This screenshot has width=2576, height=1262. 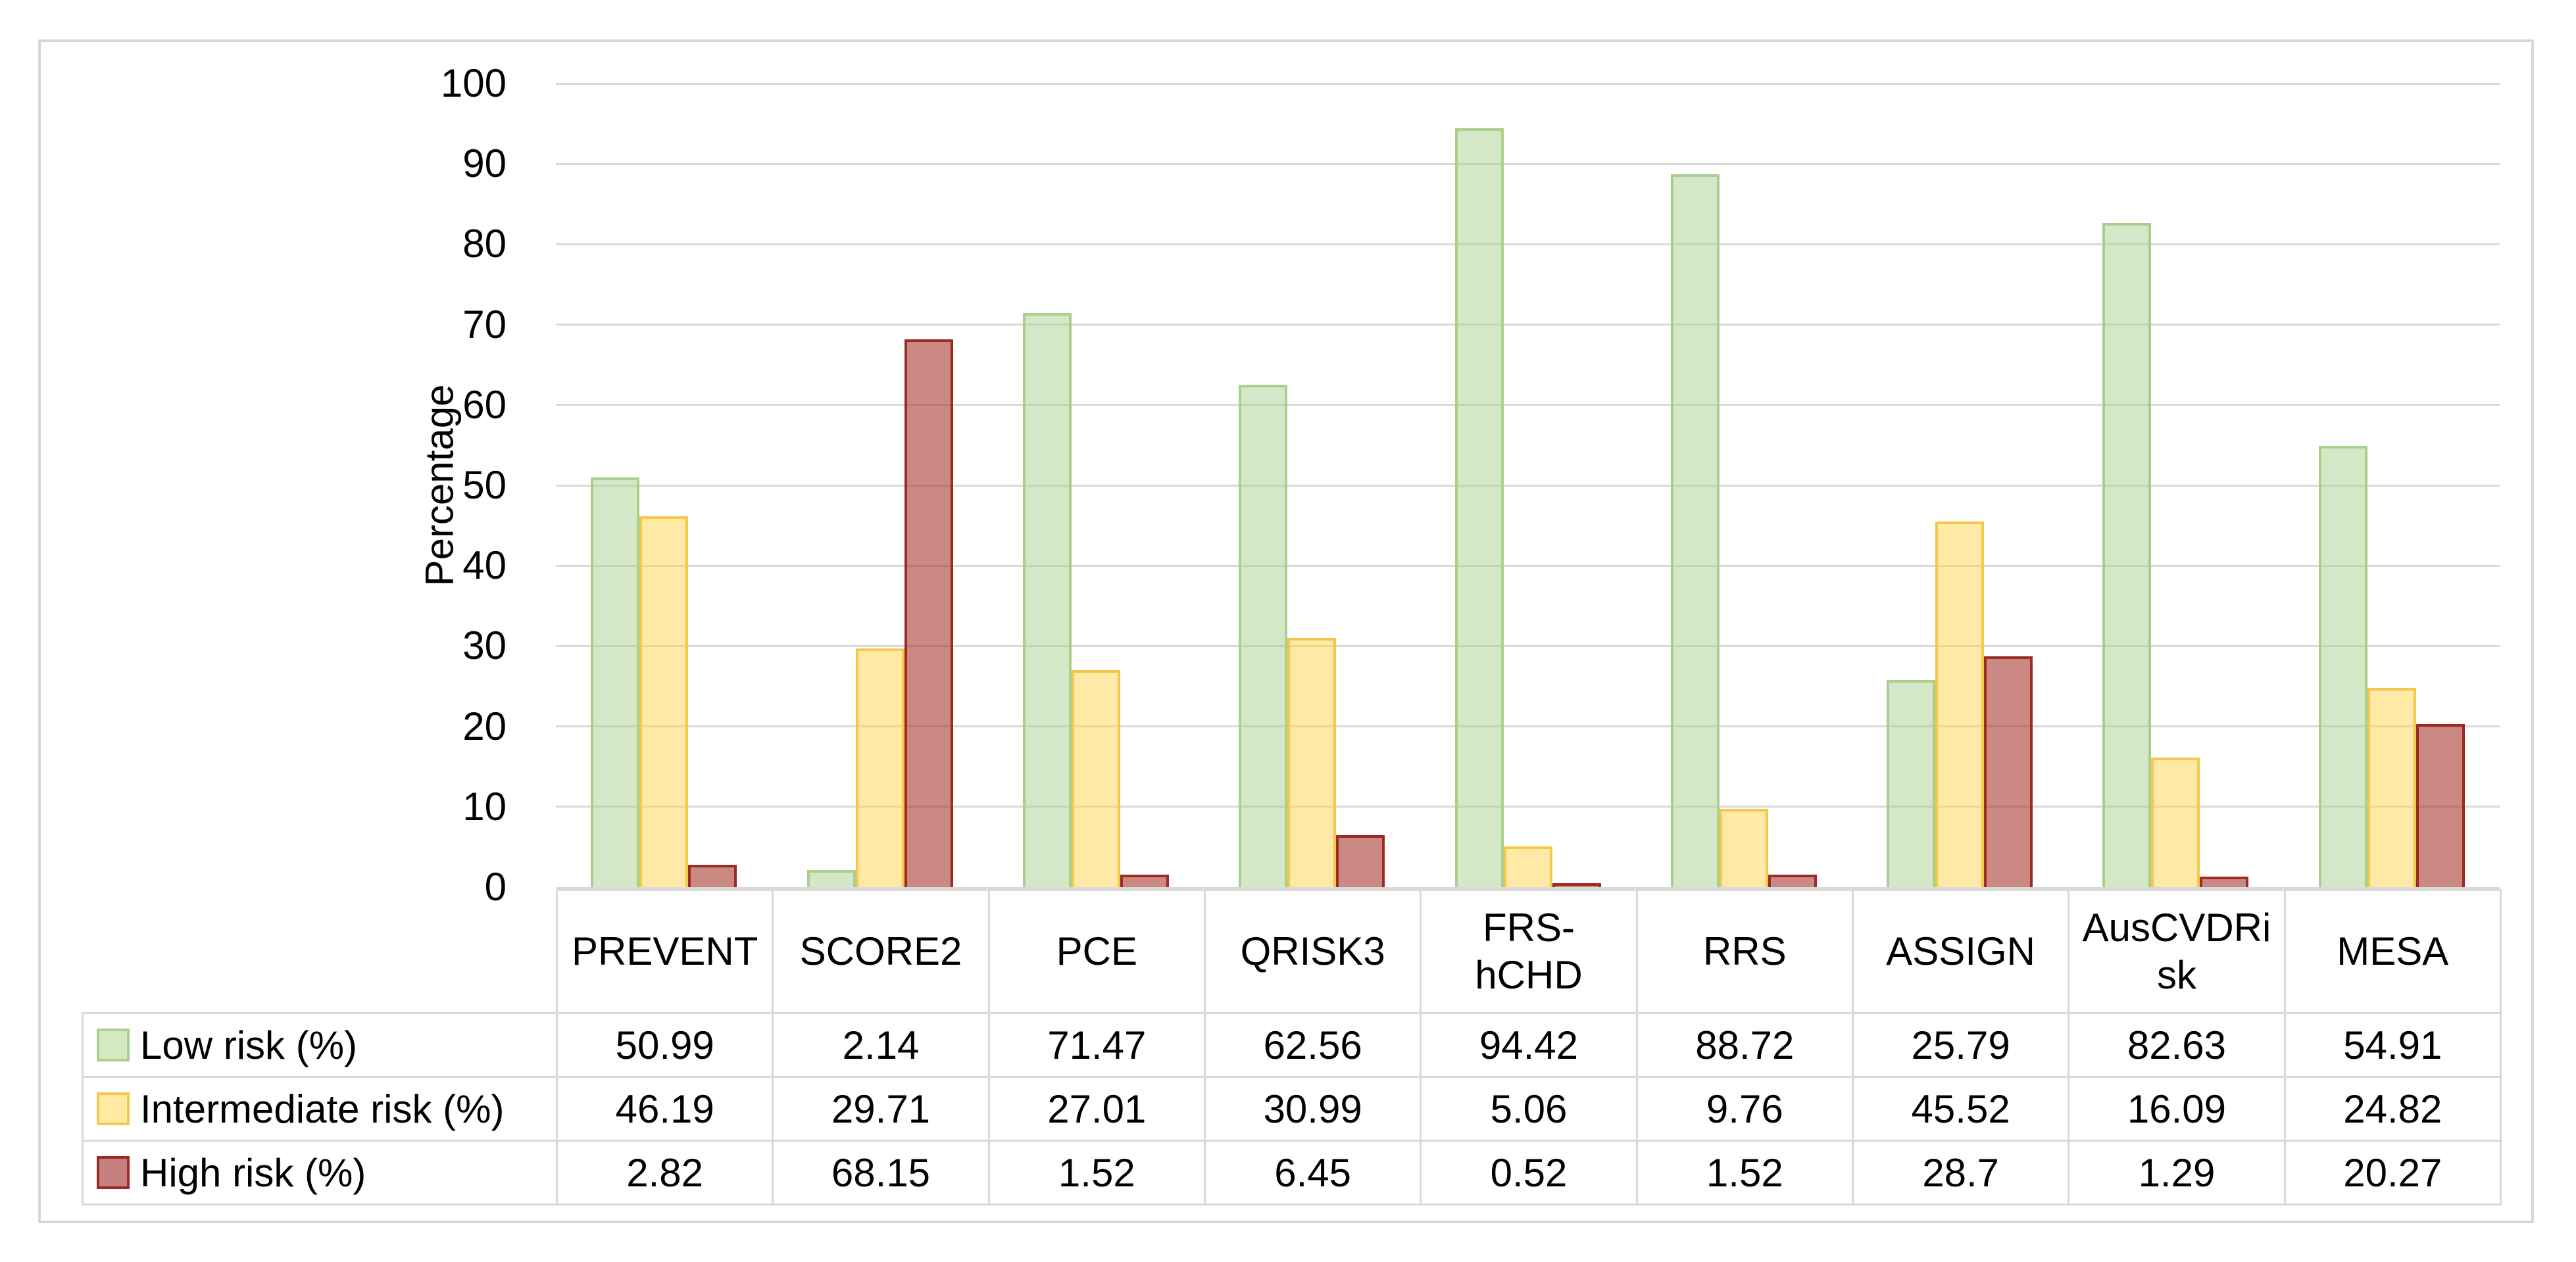 What do you see at coordinates (484, 163) in the screenshot?
I see `y-tick-label: 90` at bounding box center [484, 163].